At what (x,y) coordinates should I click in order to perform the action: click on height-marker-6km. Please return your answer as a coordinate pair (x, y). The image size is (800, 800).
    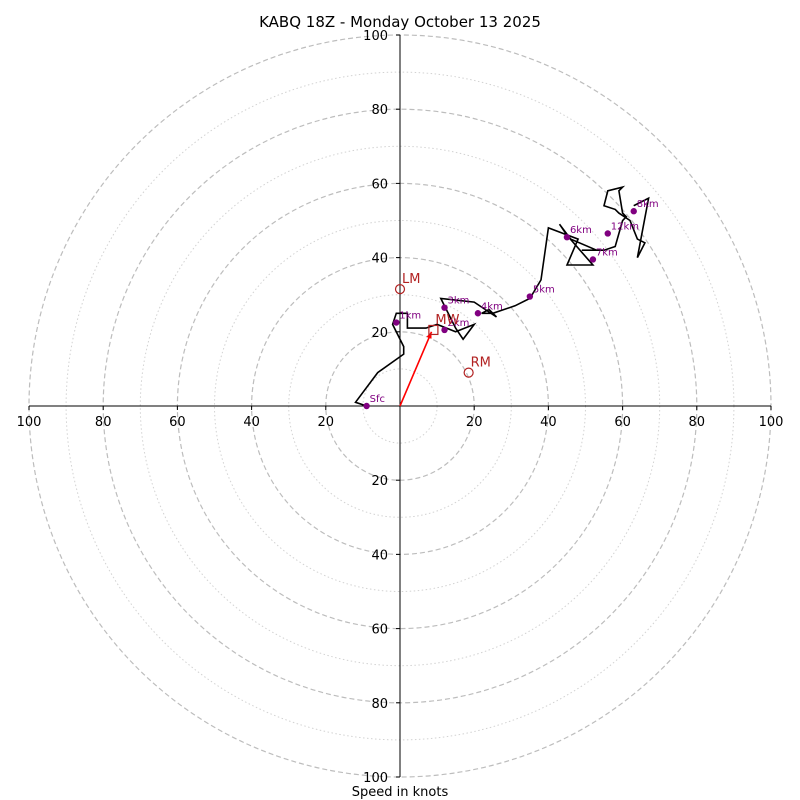
    Looking at the image, I should click on (567, 237).